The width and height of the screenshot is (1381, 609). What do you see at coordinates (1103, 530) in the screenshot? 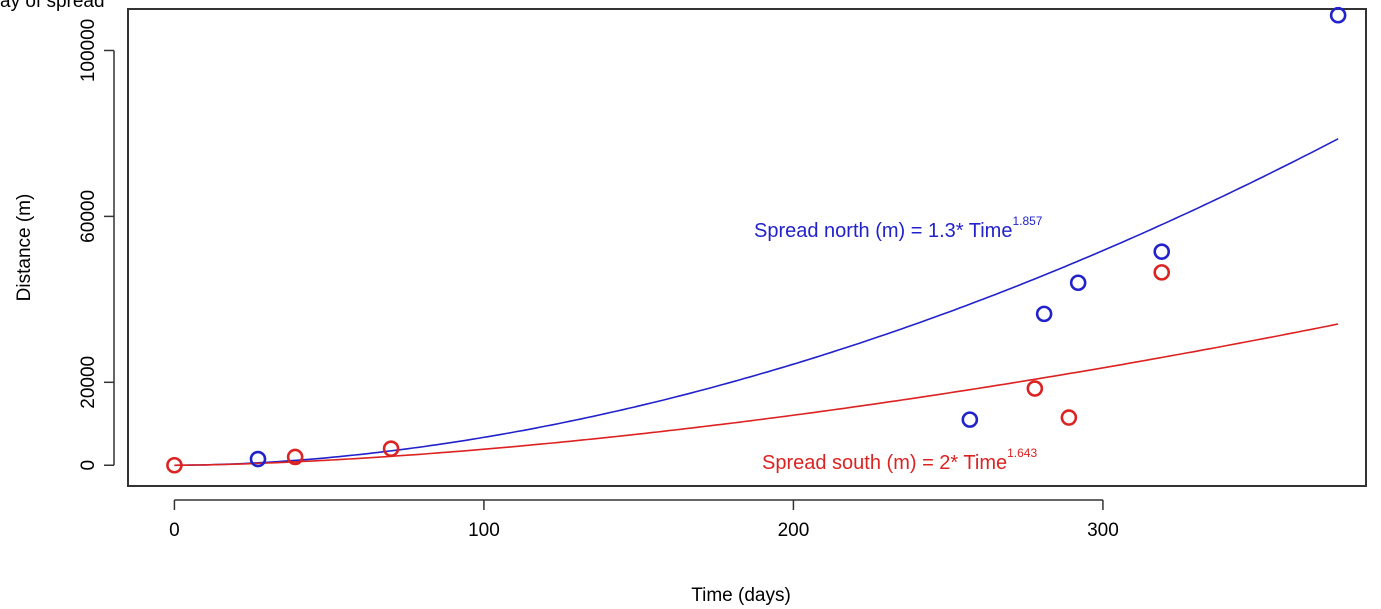
I see `x-tick-label: 300` at bounding box center [1103, 530].